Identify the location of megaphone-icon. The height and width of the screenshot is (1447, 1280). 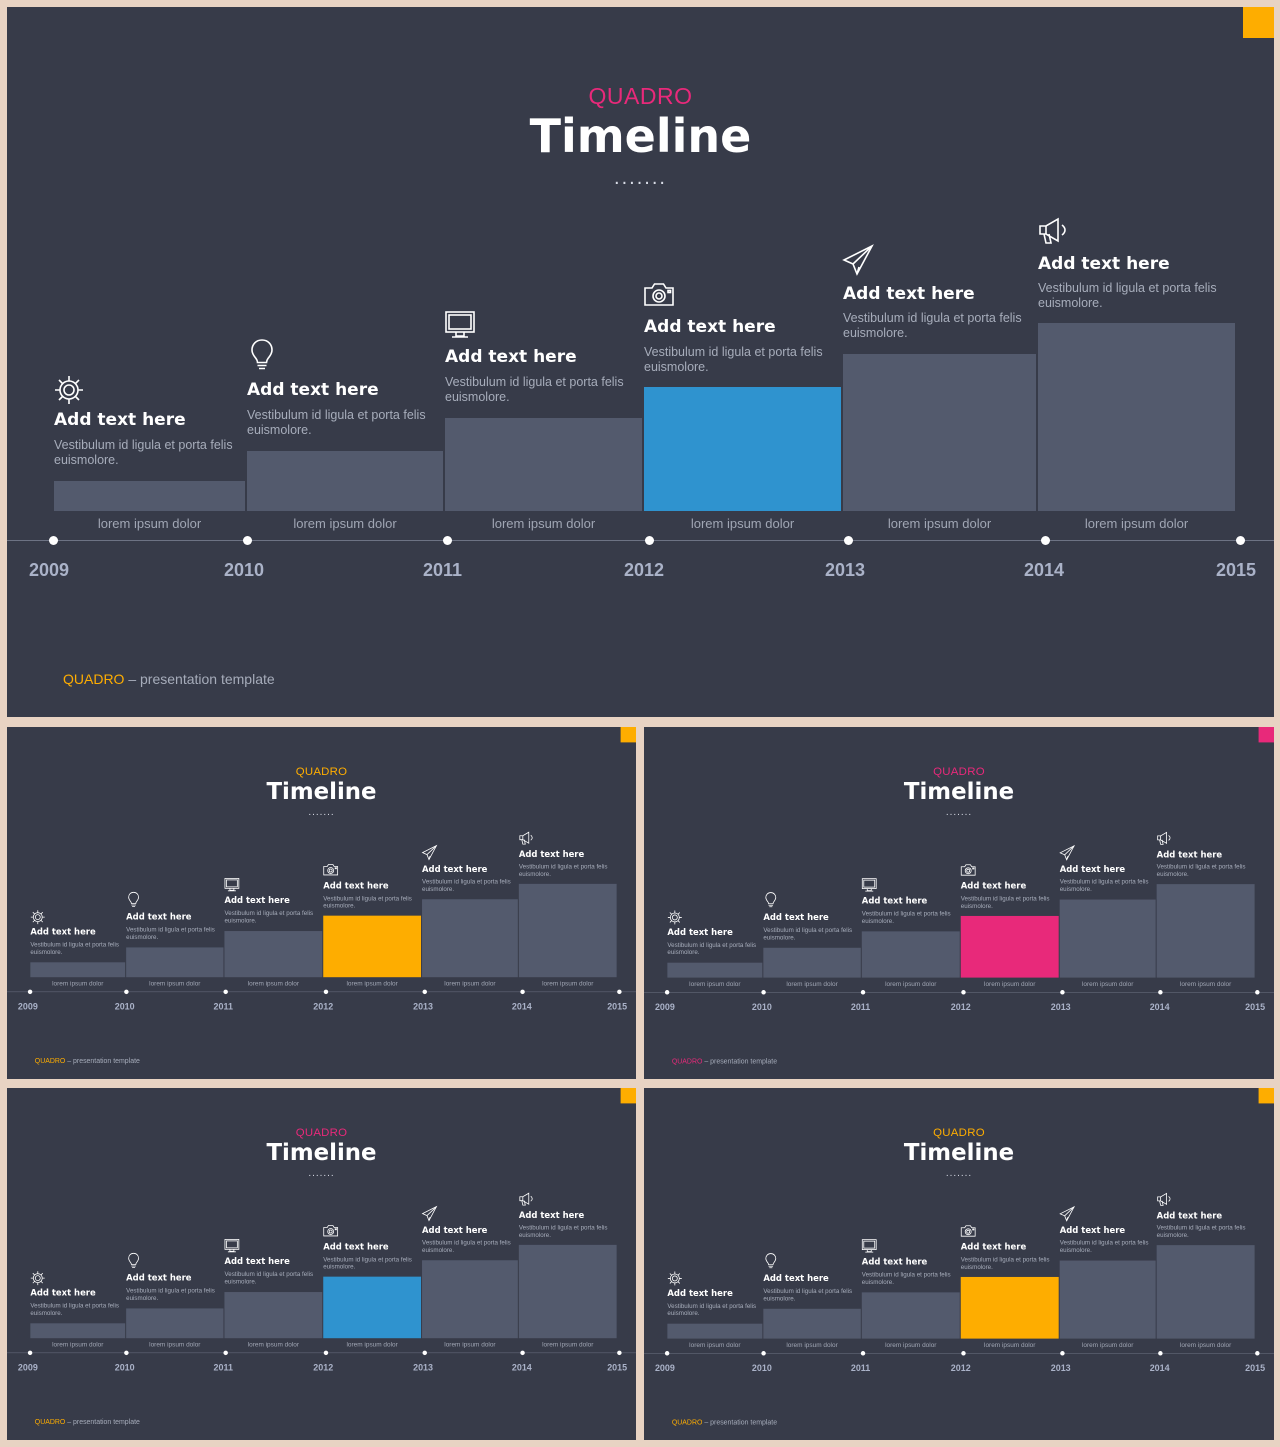
(526, 838).